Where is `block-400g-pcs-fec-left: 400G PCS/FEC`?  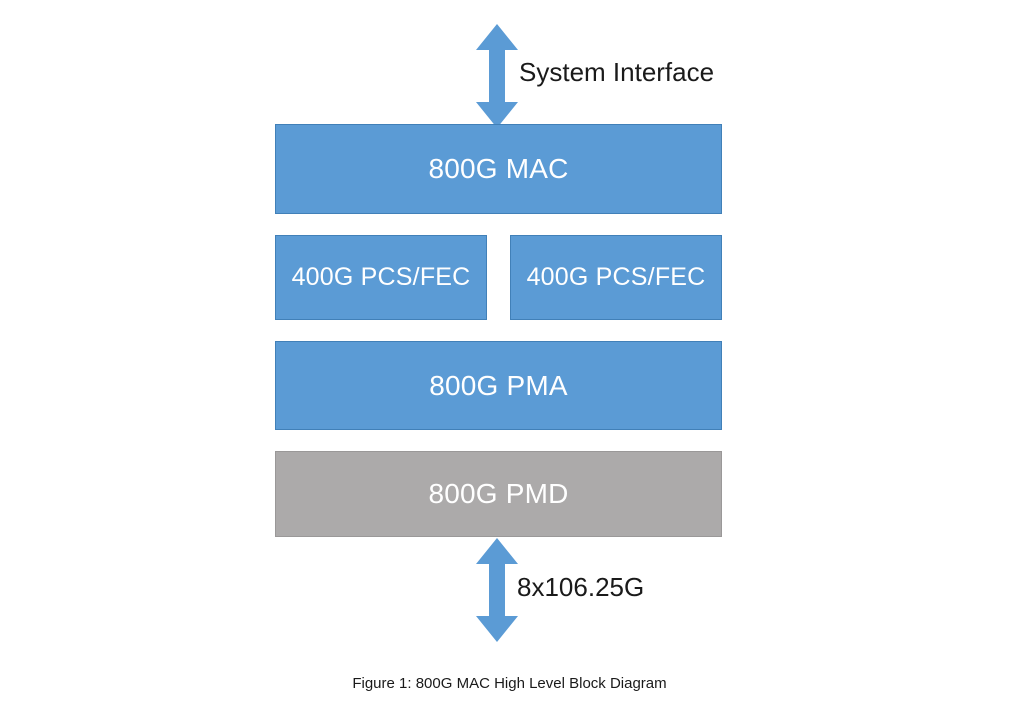
block-400g-pcs-fec-left: 400G PCS/FEC is located at coordinates (381, 277).